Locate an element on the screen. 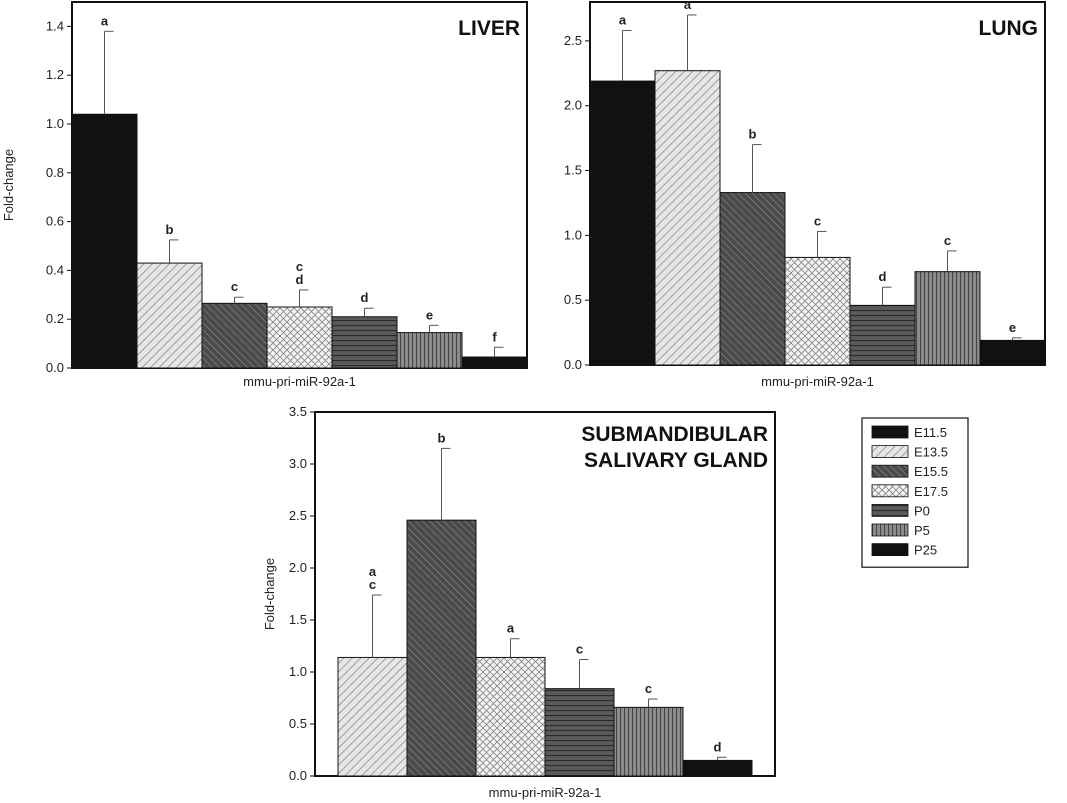 Image resolution: width=1067 pixels, height=803 pixels. legend-label: E17.5 is located at coordinates (931, 491).